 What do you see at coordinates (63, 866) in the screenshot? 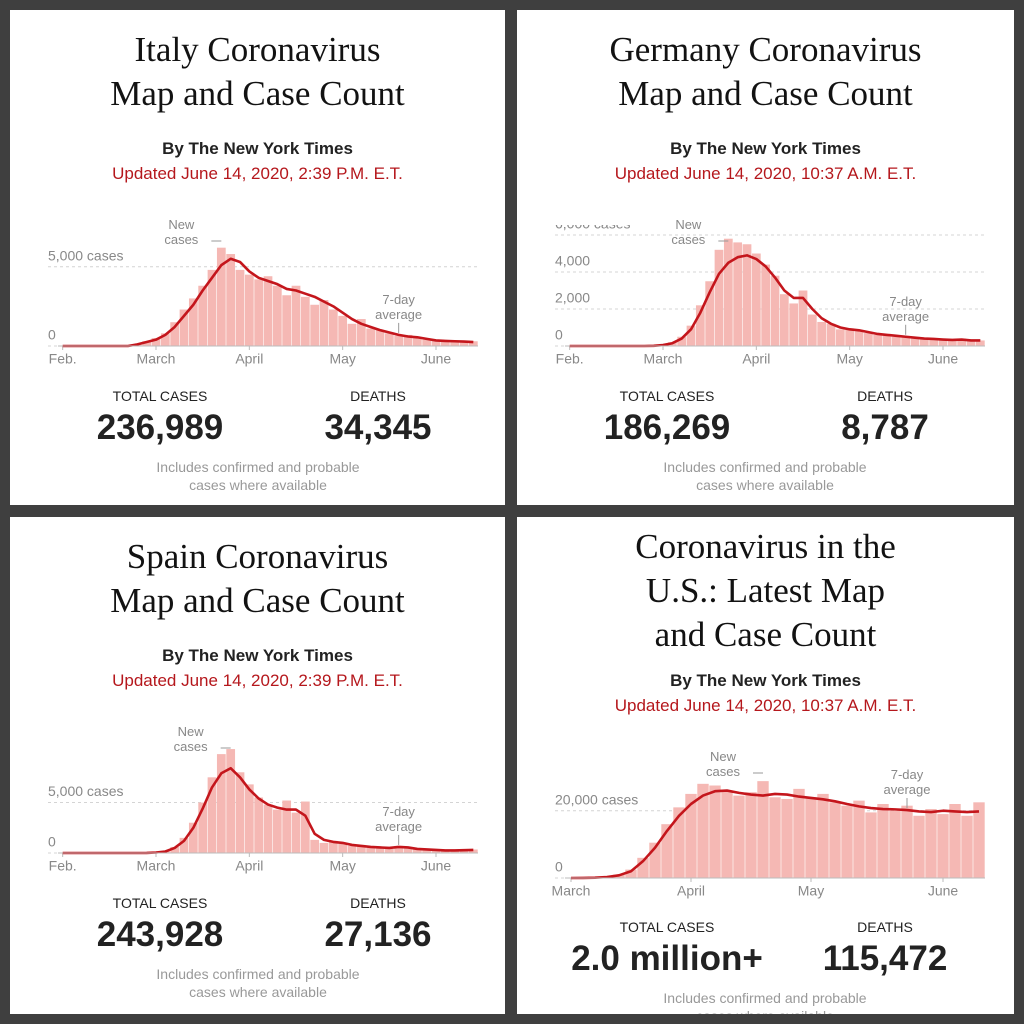
I see `x-tick-label: Feb.` at bounding box center [63, 866].